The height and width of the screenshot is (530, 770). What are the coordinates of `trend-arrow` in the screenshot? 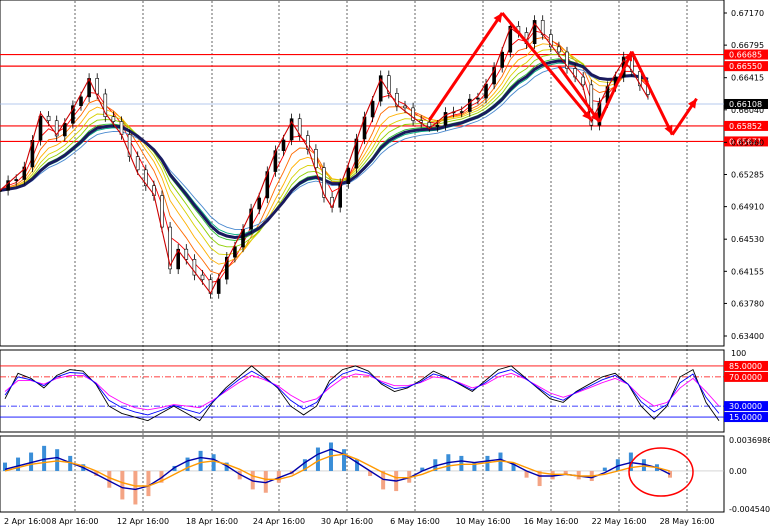 It's located at (466, 66).